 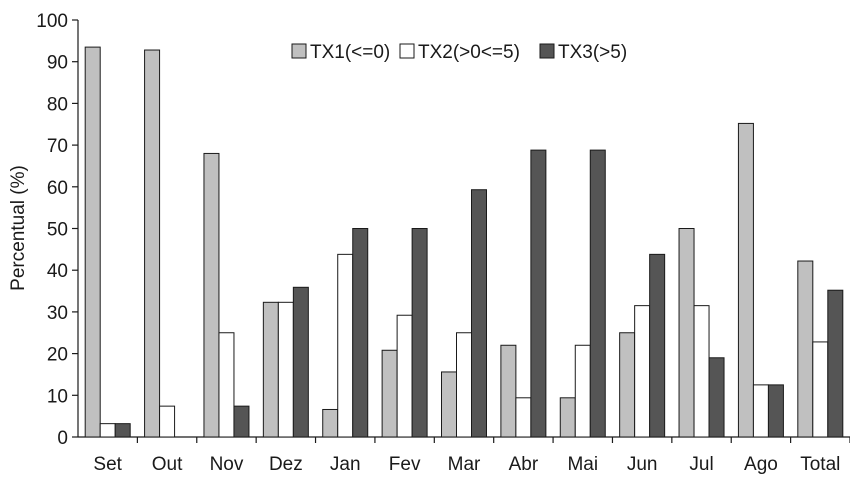 I want to click on legend: TX1(<=0) TX2(>0<=5) TX3(>5), so click(x=459, y=52).